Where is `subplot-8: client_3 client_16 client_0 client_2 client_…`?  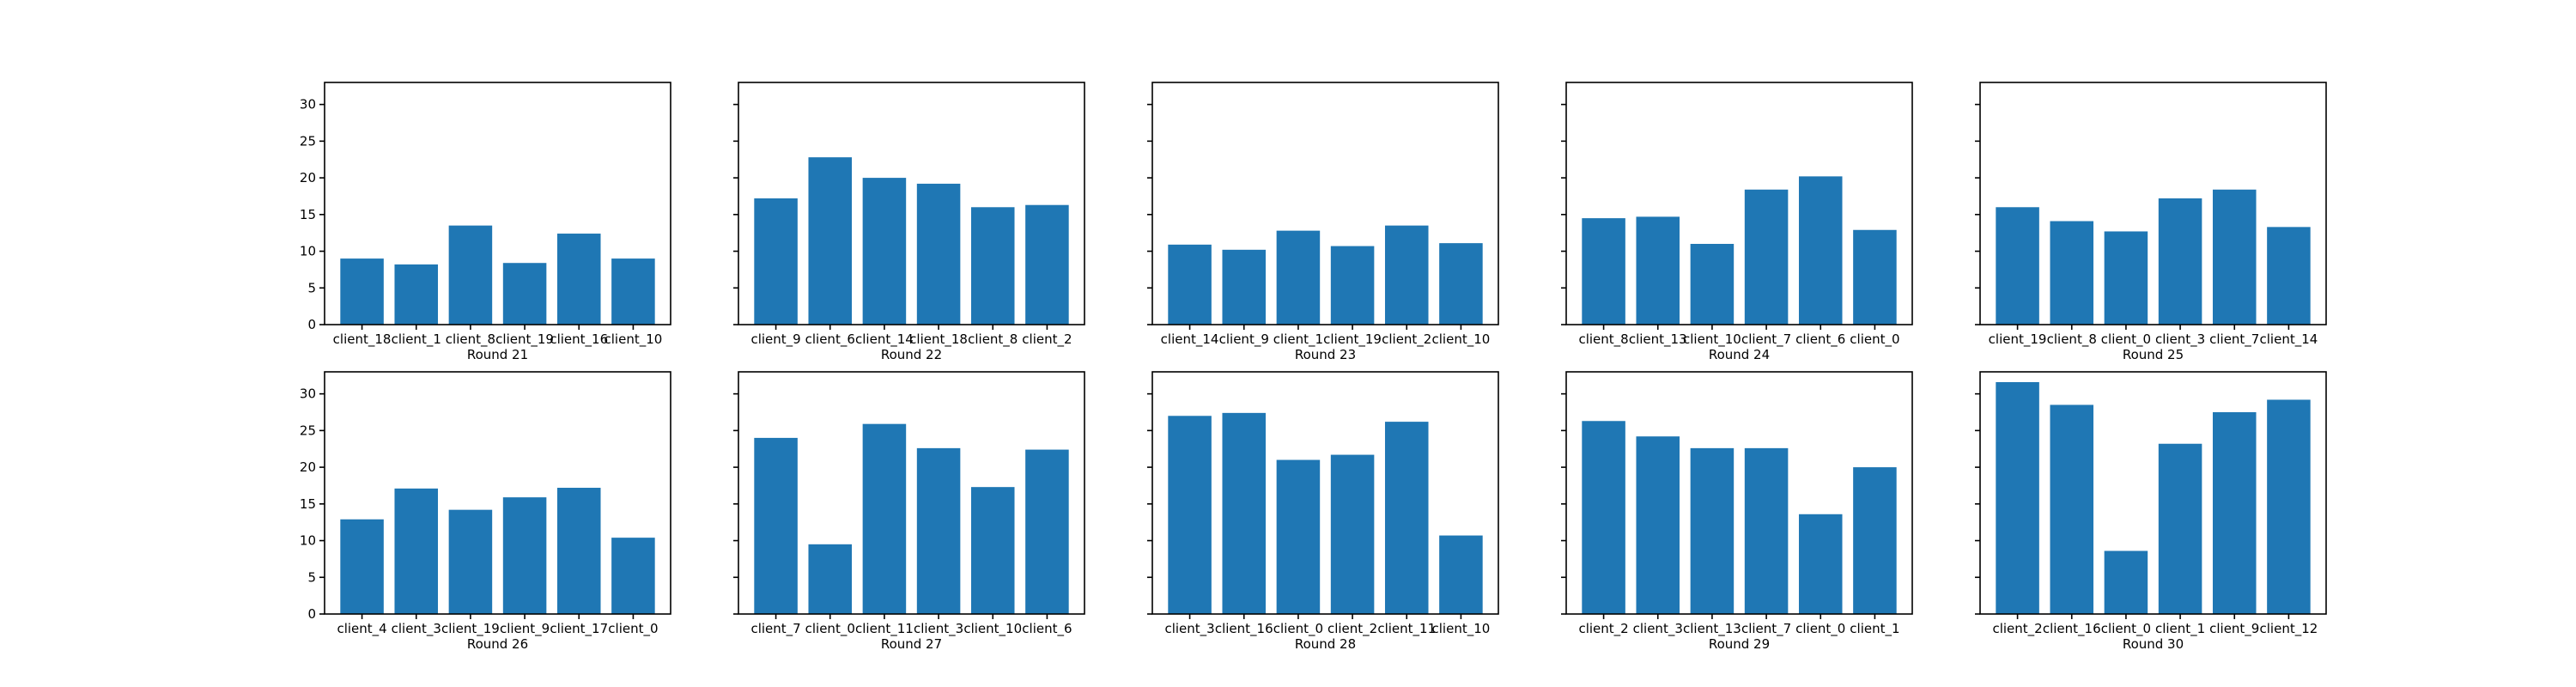
subplot-8: client_3 client_16 client_0 client_2 client_… is located at coordinates (1323, 511).